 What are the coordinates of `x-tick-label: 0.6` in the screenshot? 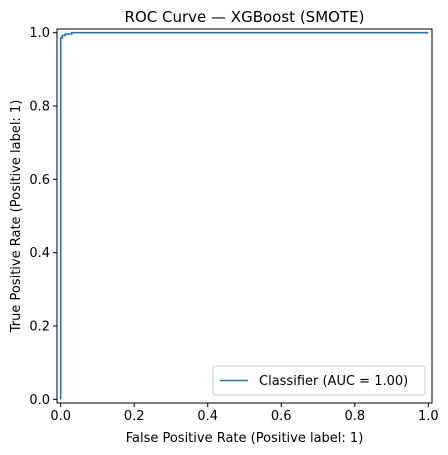 It's located at (281, 416).